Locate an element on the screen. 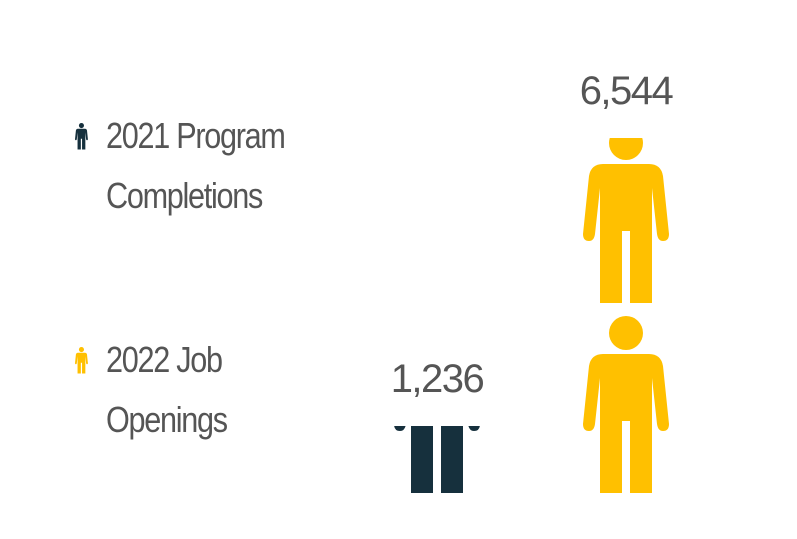  value-label: 1,236 is located at coordinates (437, 379).